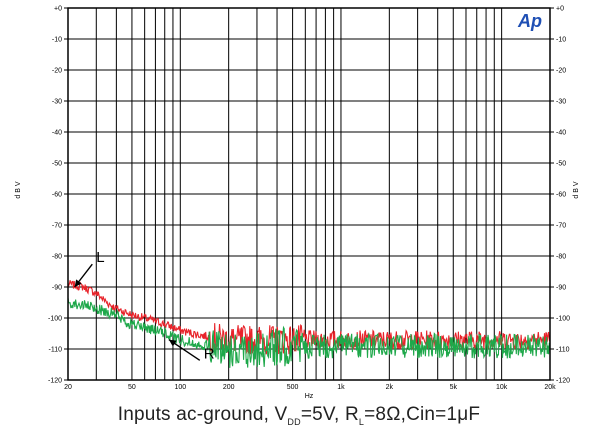  What do you see at coordinates (560, 9) in the screenshot?
I see `y-tick-label-right: +0` at bounding box center [560, 9].